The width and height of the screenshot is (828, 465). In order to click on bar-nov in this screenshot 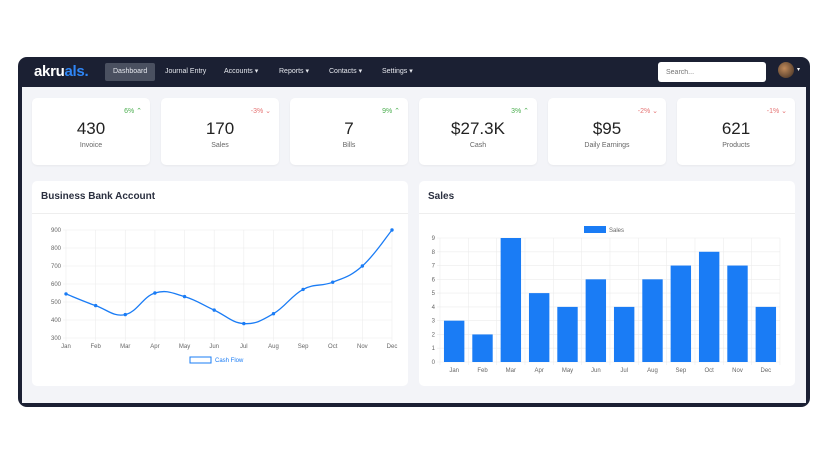, I will do `click(737, 313)`.